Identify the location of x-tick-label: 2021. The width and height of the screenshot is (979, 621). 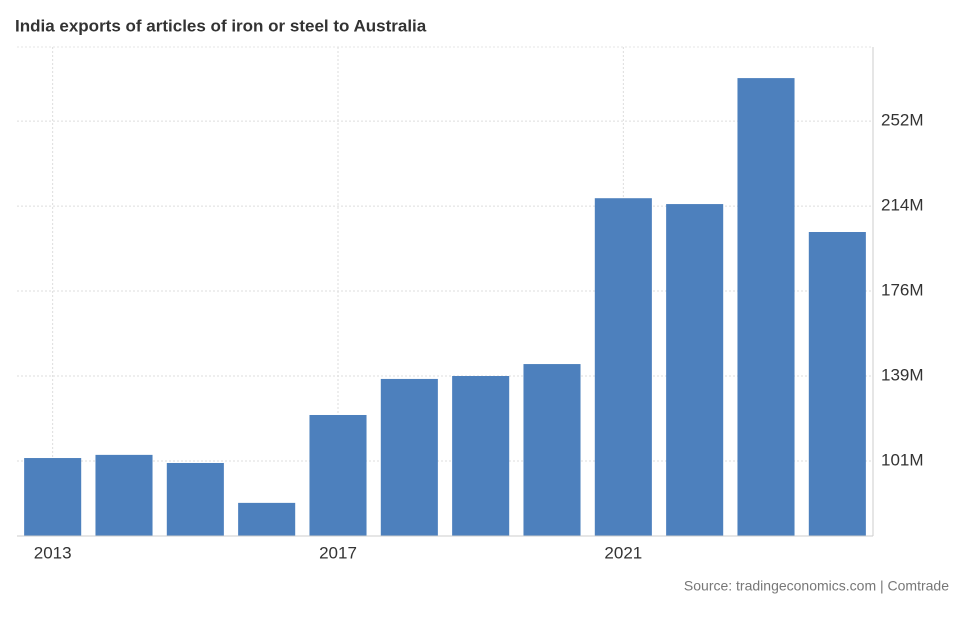
(623, 552).